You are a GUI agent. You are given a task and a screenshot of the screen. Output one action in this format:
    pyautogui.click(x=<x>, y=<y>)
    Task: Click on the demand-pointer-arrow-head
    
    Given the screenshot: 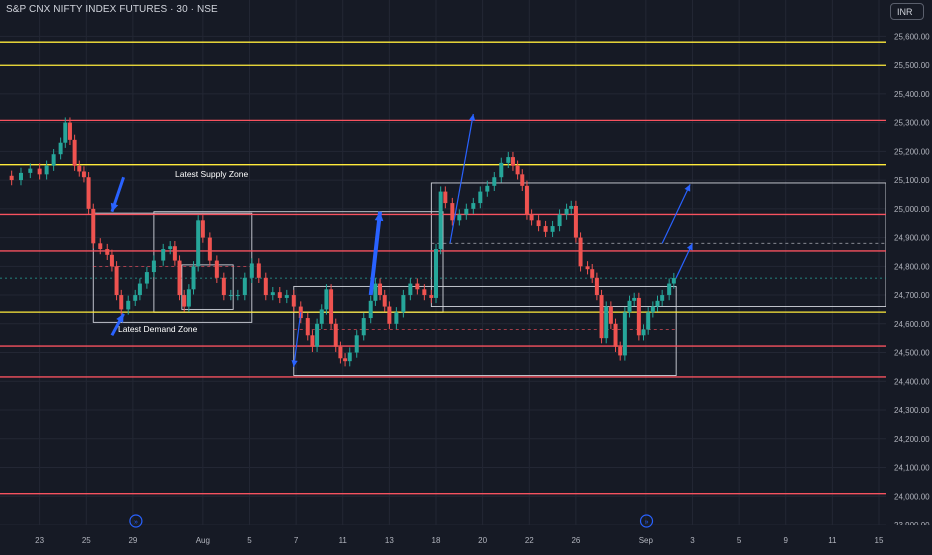 What is the action you would take?
    pyautogui.click(x=120, y=318)
    